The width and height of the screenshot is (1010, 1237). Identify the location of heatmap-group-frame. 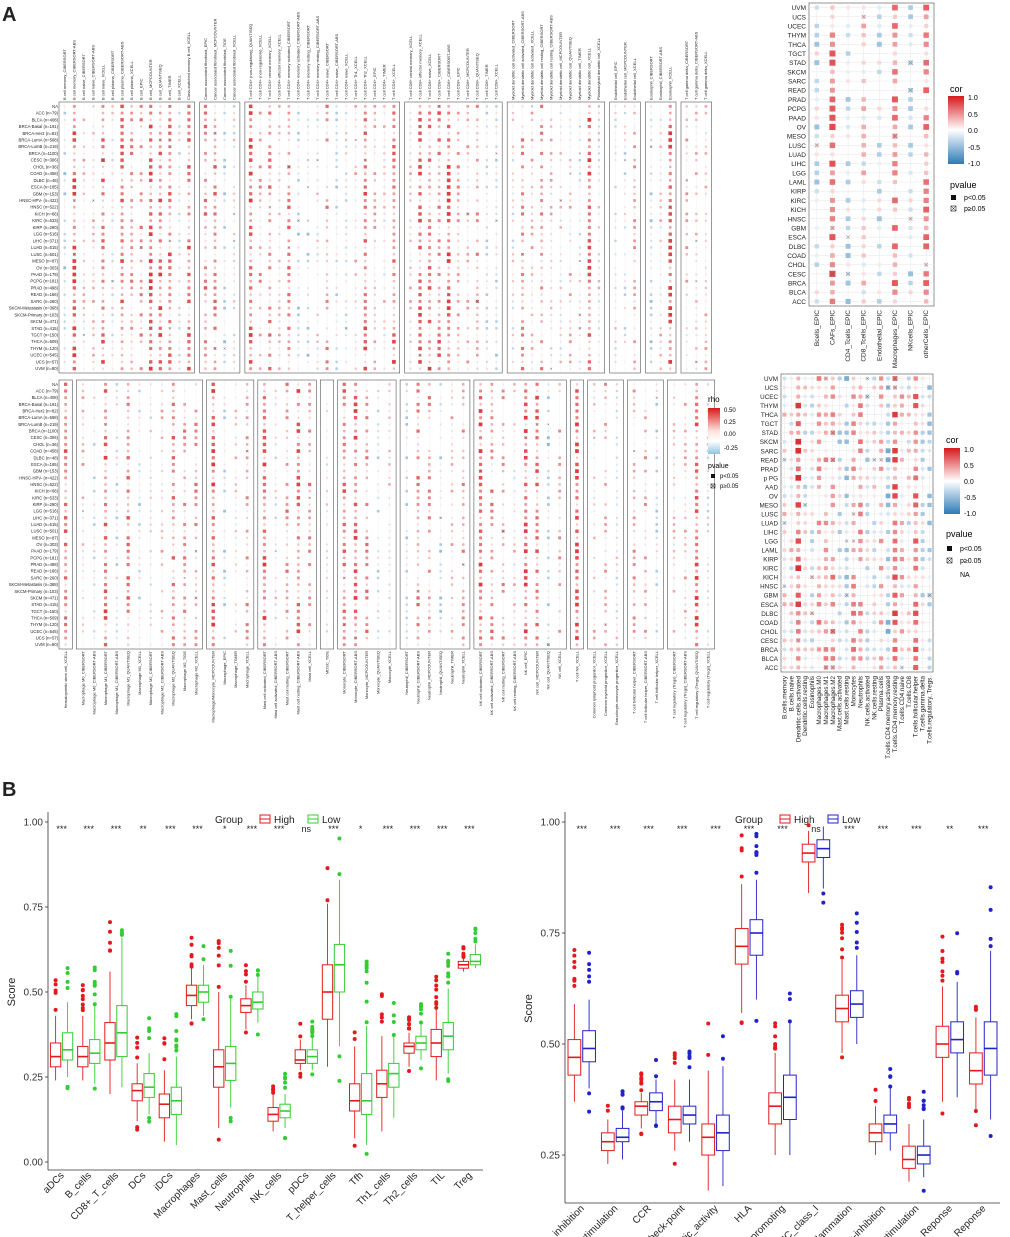
(605, 514).